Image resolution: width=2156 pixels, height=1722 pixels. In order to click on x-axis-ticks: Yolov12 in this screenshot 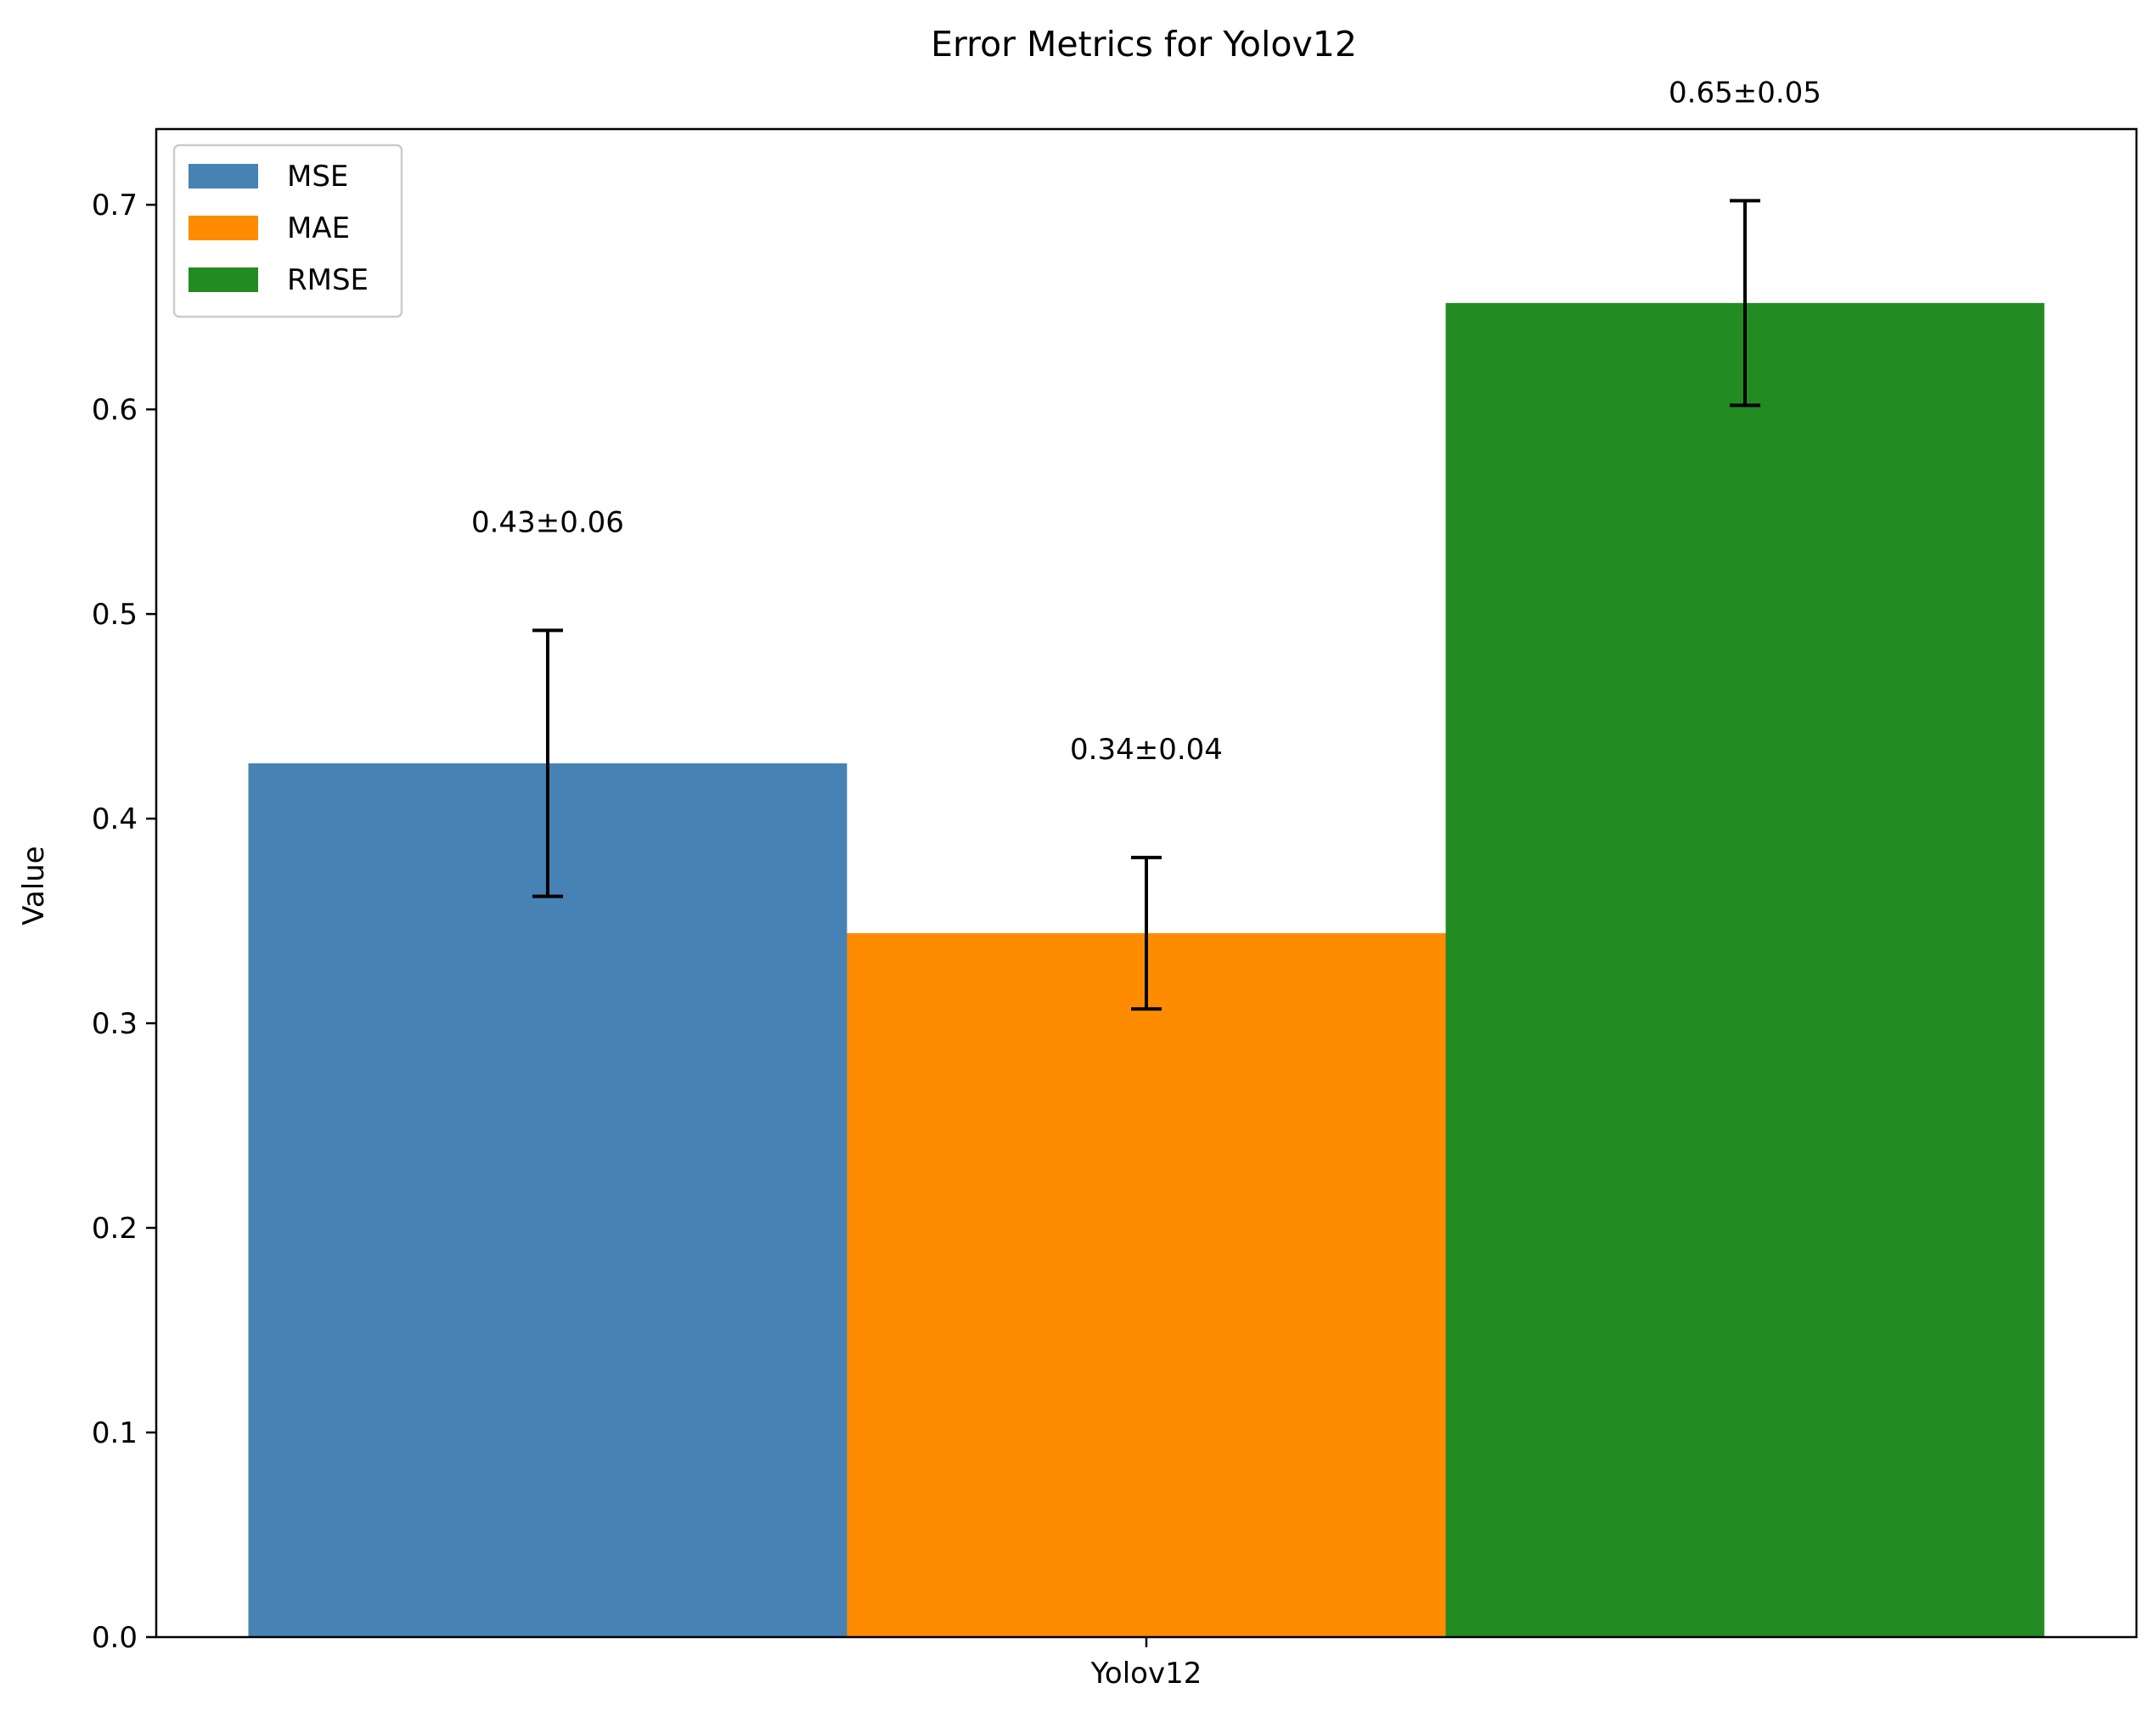, I will do `click(1146, 1664)`.